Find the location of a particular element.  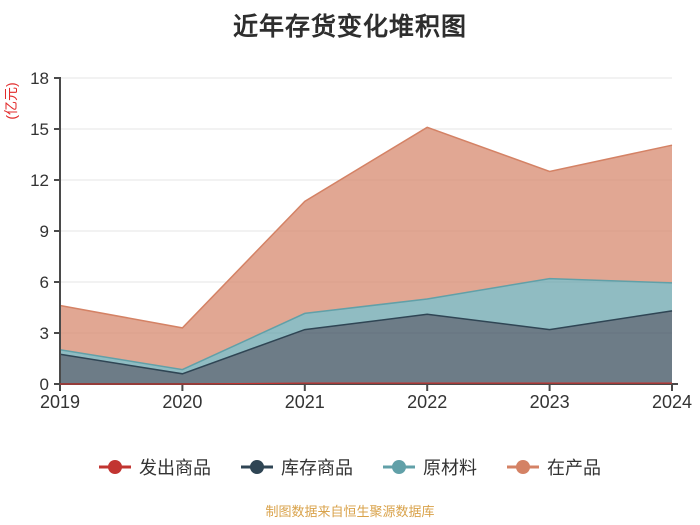

data-source-note: 制图数据来自恒生聚源数据库 is located at coordinates (350, 511).